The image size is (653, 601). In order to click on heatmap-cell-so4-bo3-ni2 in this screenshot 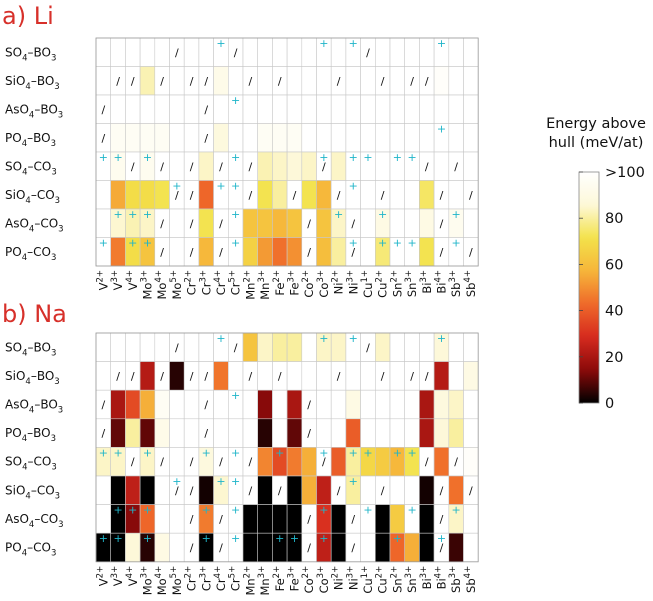, I will do `click(338, 347)`.